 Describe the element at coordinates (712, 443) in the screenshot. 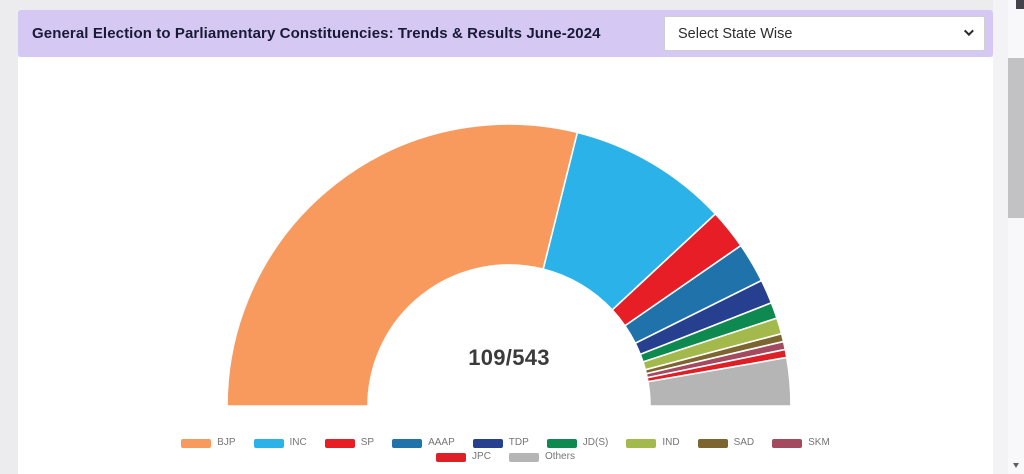

I see `legend-swatch-SAD` at that location.